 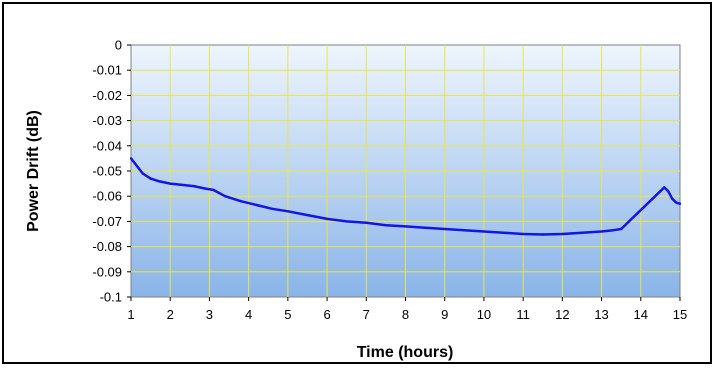 I want to click on y-tick-label: -0.09, so click(x=107, y=271).